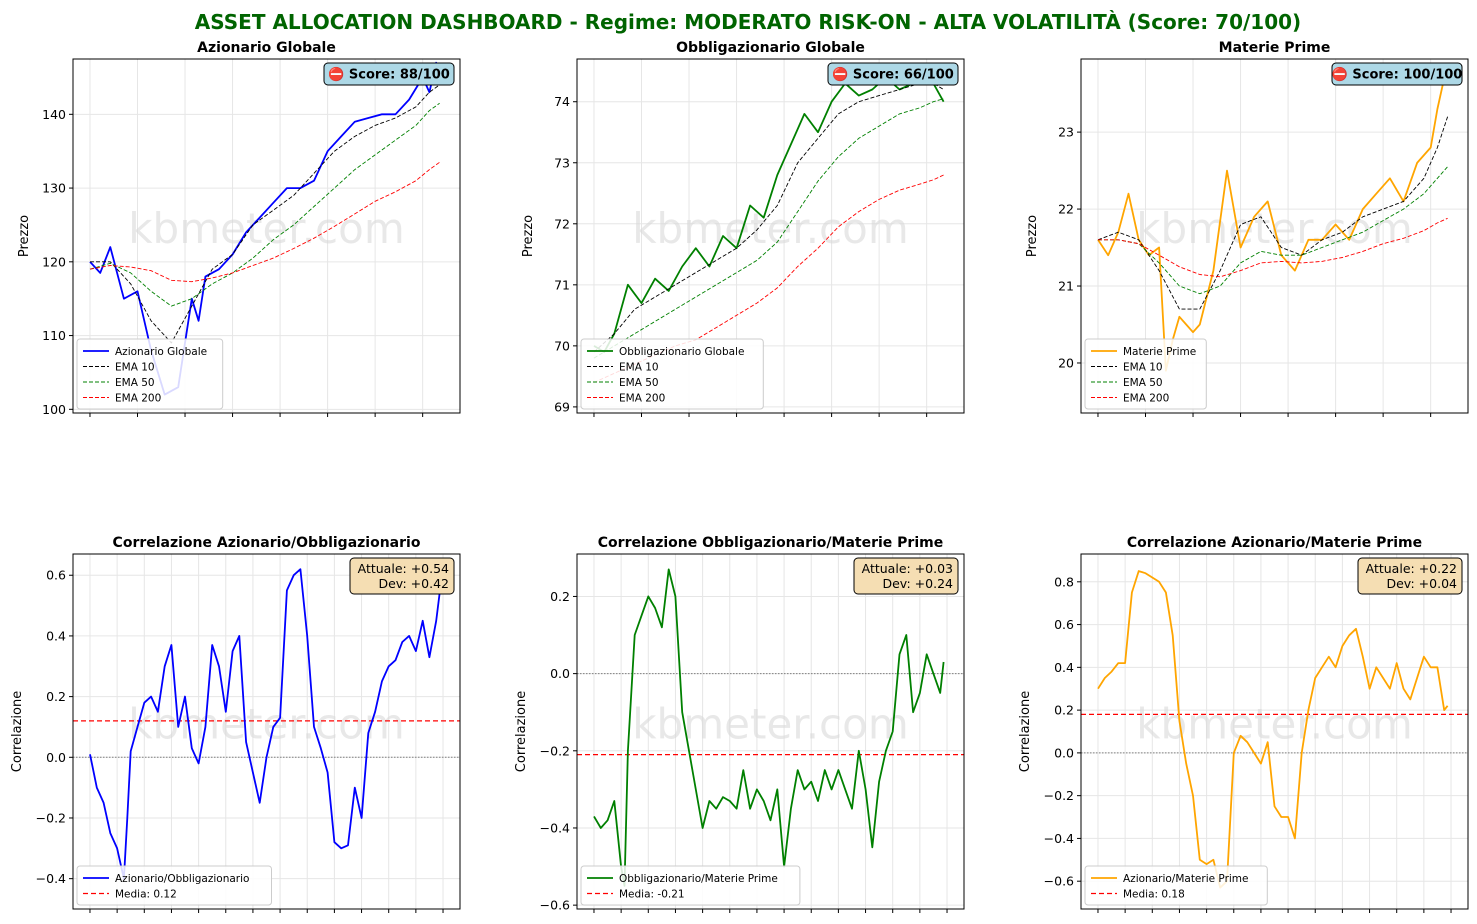 This screenshot has height=924, width=1477. I want to click on correlation-info-line: Attuale: +0.22, so click(1411, 568).